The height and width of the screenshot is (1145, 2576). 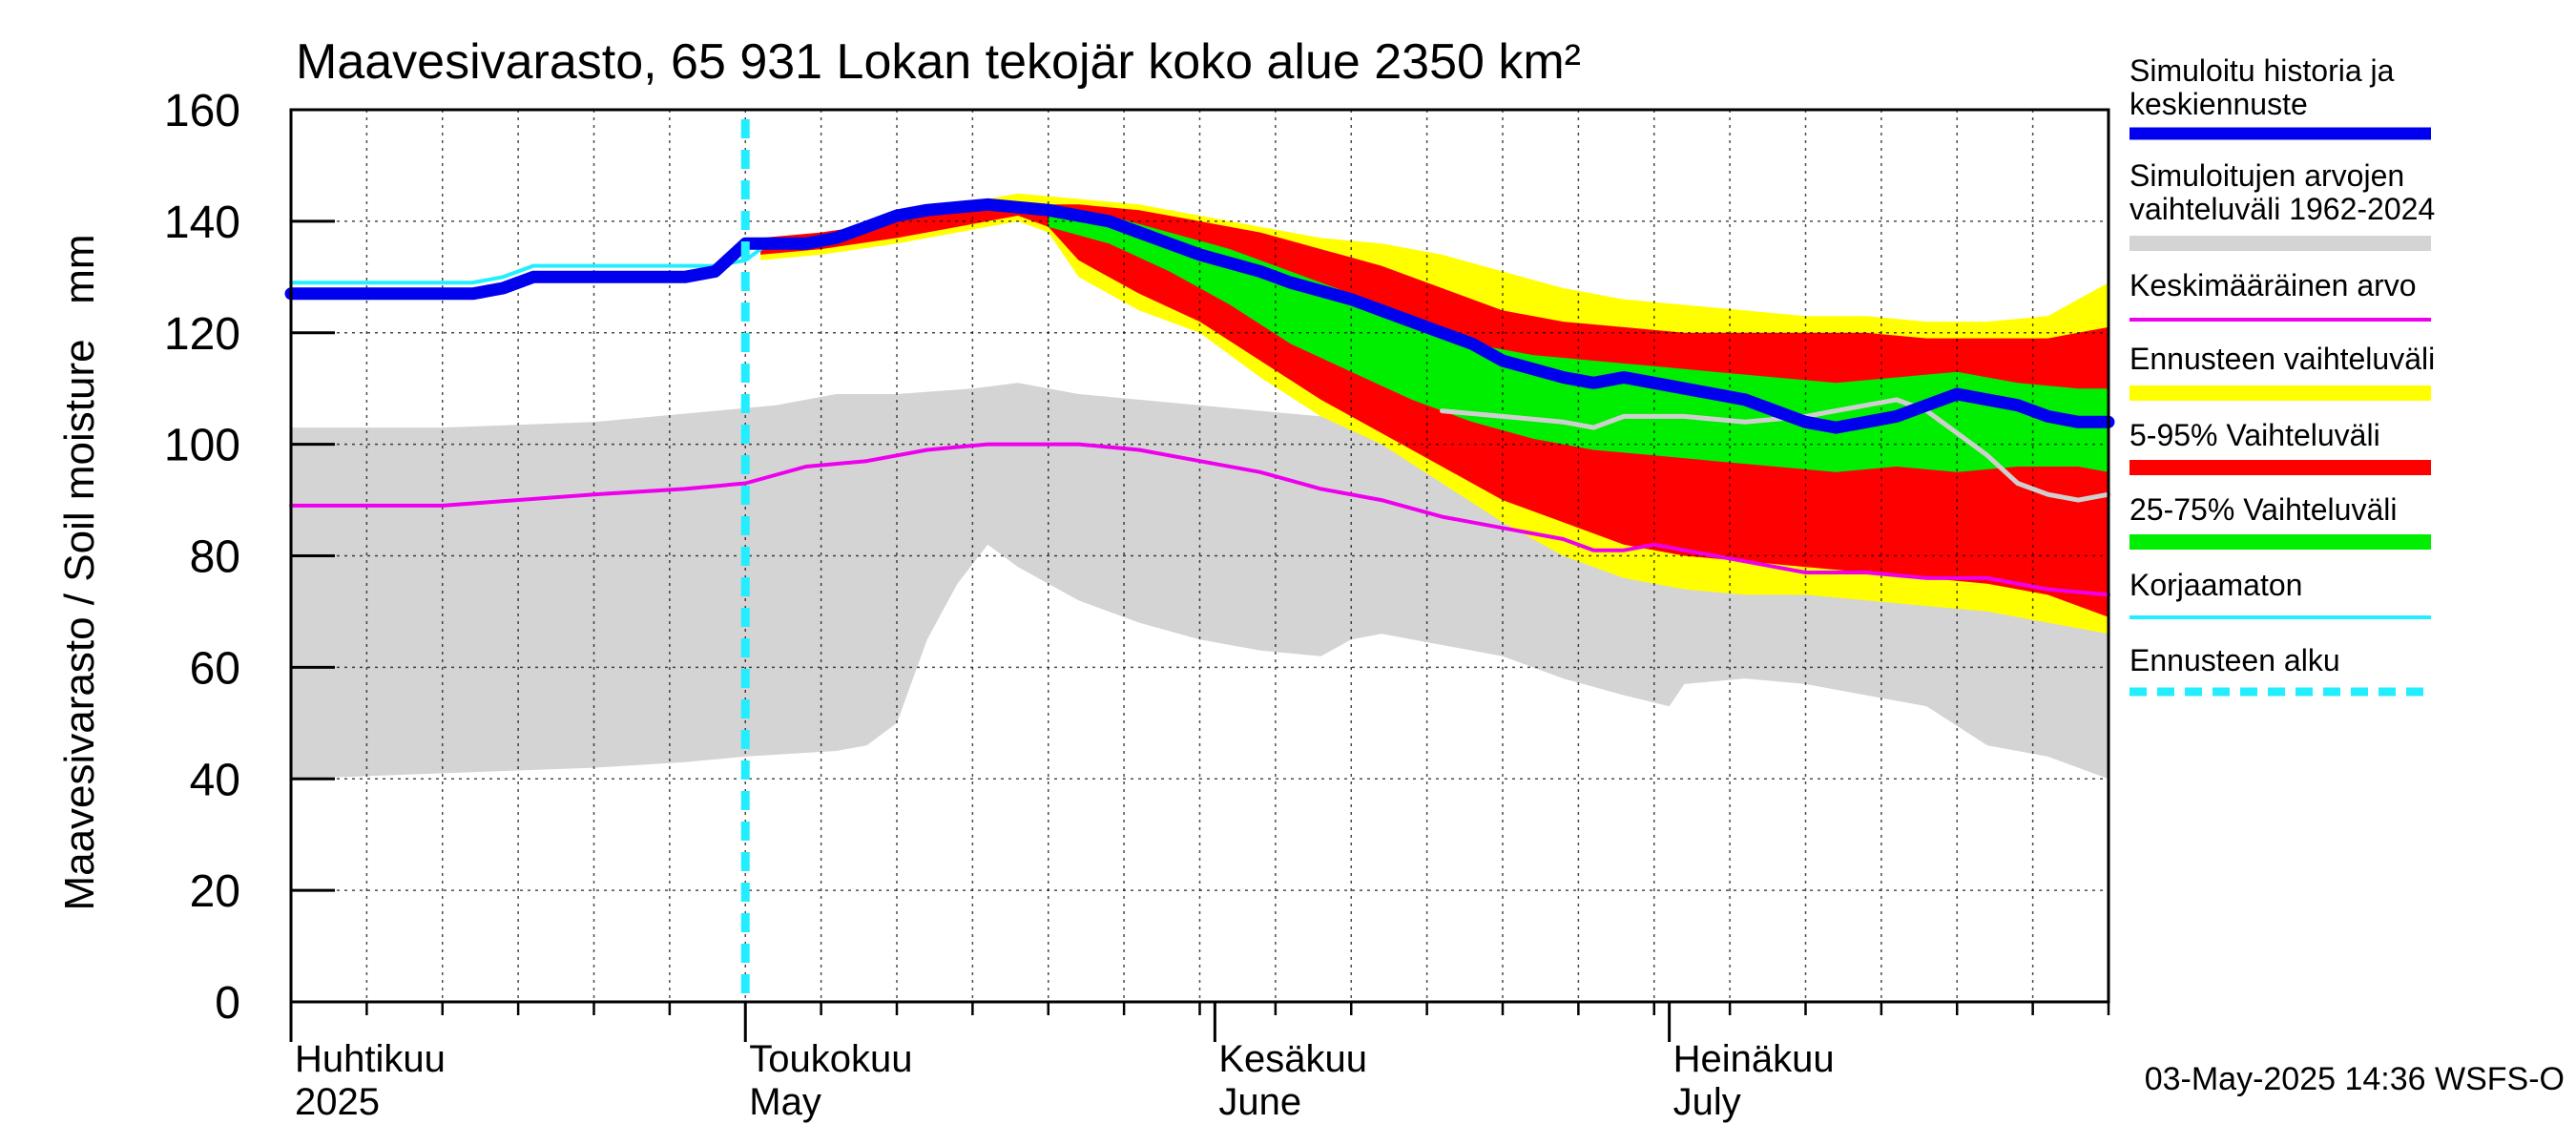 I want to click on timestamp: 03-May-2025 14:36 WSFS-O, so click(x=2355, y=1079).